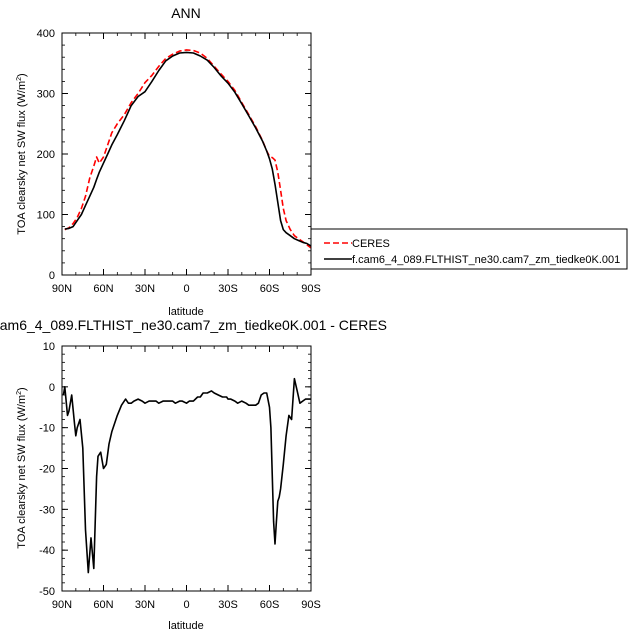 The image size is (630, 634). What do you see at coordinates (19, 79) in the screenshot?
I see `top-y-axis-label-sup: 2` at bounding box center [19, 79].